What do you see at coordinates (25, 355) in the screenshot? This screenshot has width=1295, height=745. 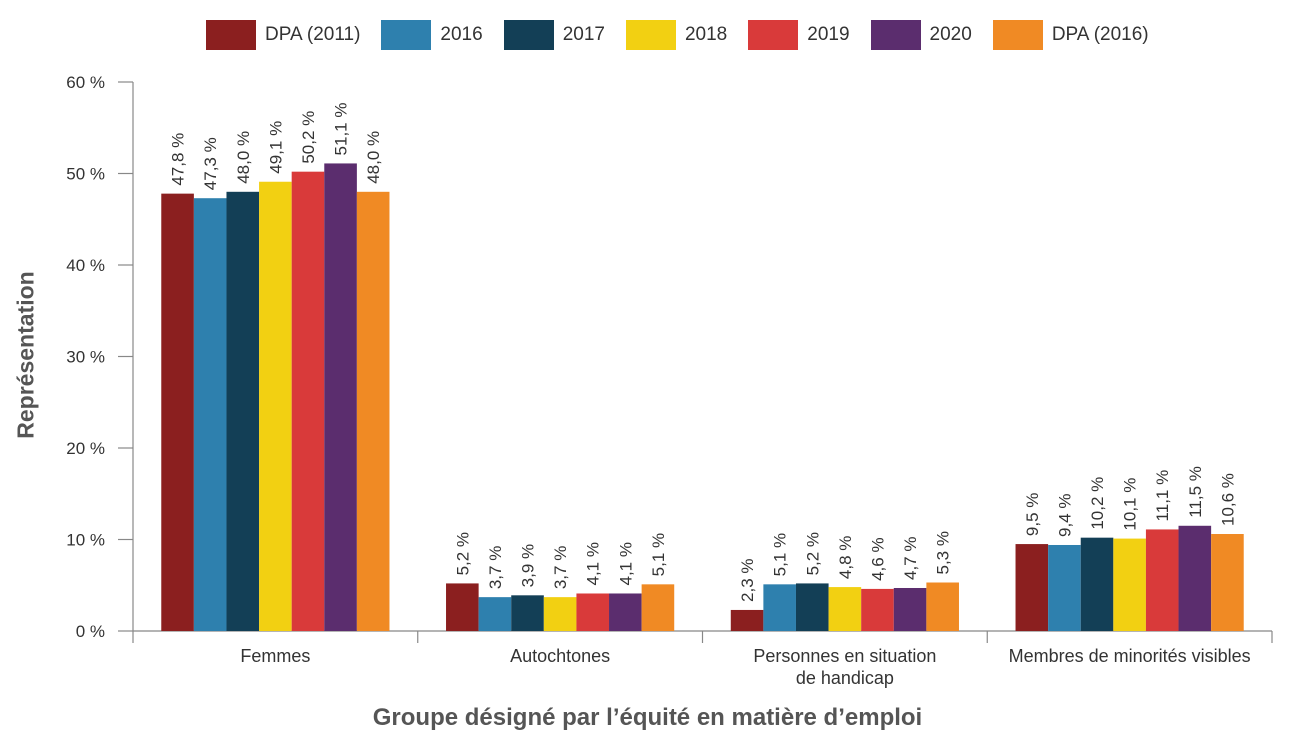 I see `y-axis-title: Représentation` at bounding box center [25, 355].